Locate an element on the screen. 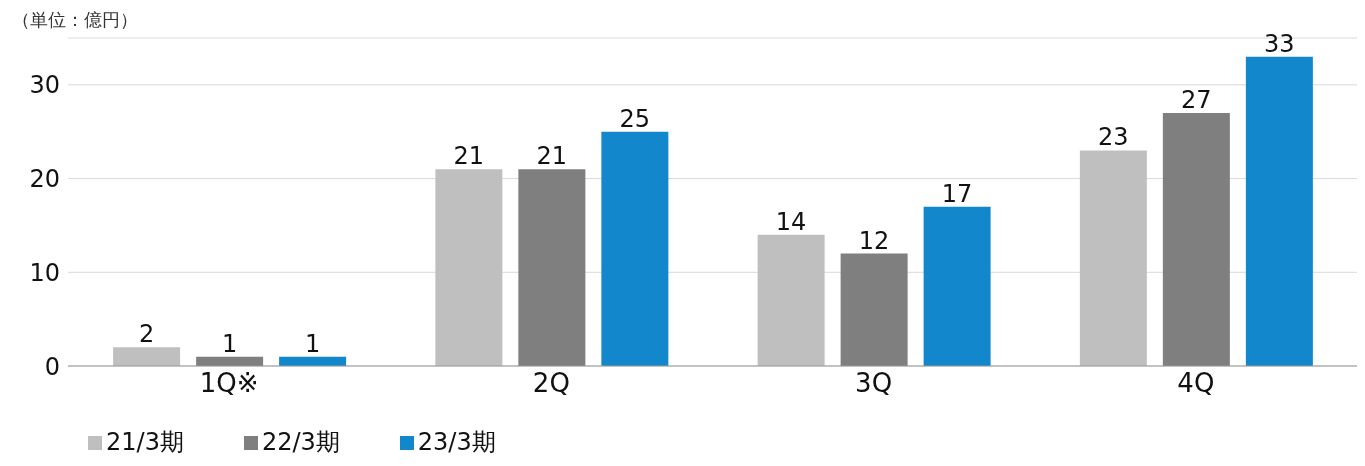 The width and height of the screenshot is (1365, 466). y-tick-label: 0 is located at coordinates (52, 366).